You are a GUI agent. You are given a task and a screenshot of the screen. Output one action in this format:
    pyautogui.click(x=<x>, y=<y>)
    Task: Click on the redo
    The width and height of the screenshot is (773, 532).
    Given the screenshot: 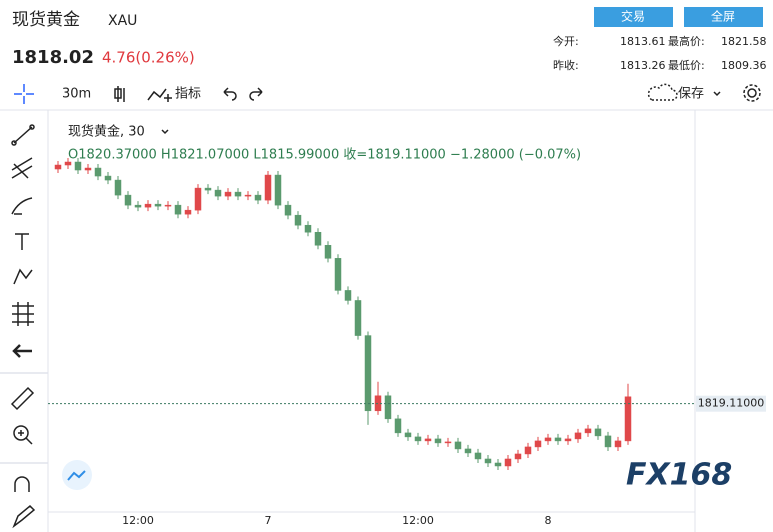 What is the action you would take?
    pyautogui.click(x=256, y=94)
    